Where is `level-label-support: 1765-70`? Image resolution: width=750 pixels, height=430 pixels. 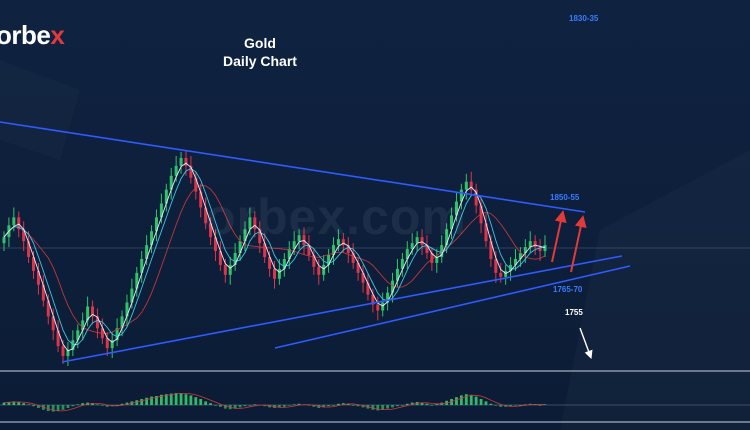
level-label-support: 1765-70 is located at coordinates (568, 289).